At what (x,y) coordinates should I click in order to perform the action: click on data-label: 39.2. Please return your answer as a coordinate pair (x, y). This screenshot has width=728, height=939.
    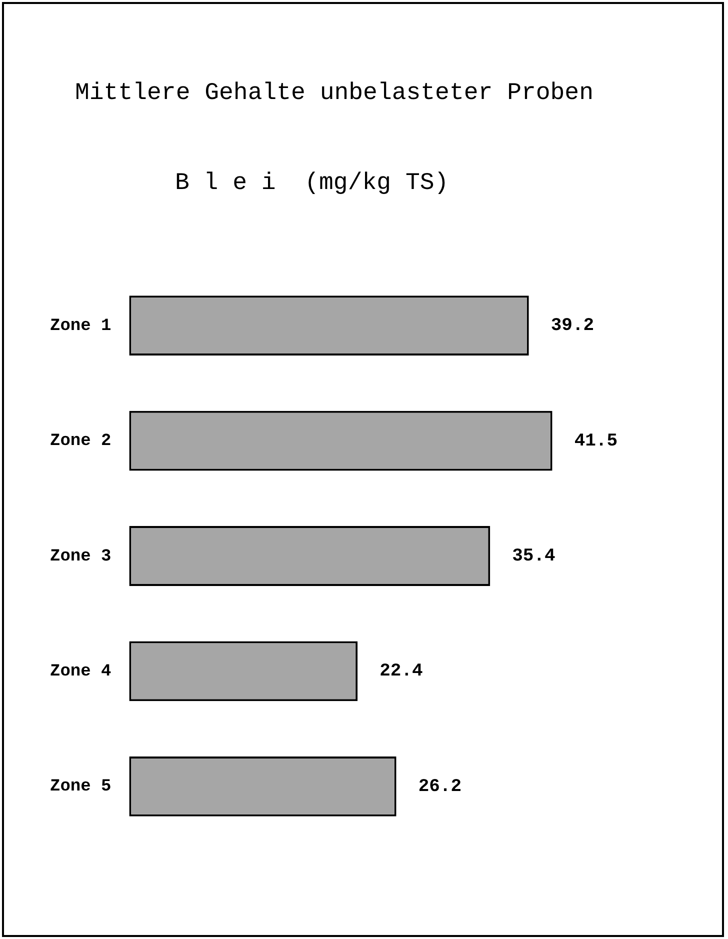
    Looking at the image, I should click on (572, 326).